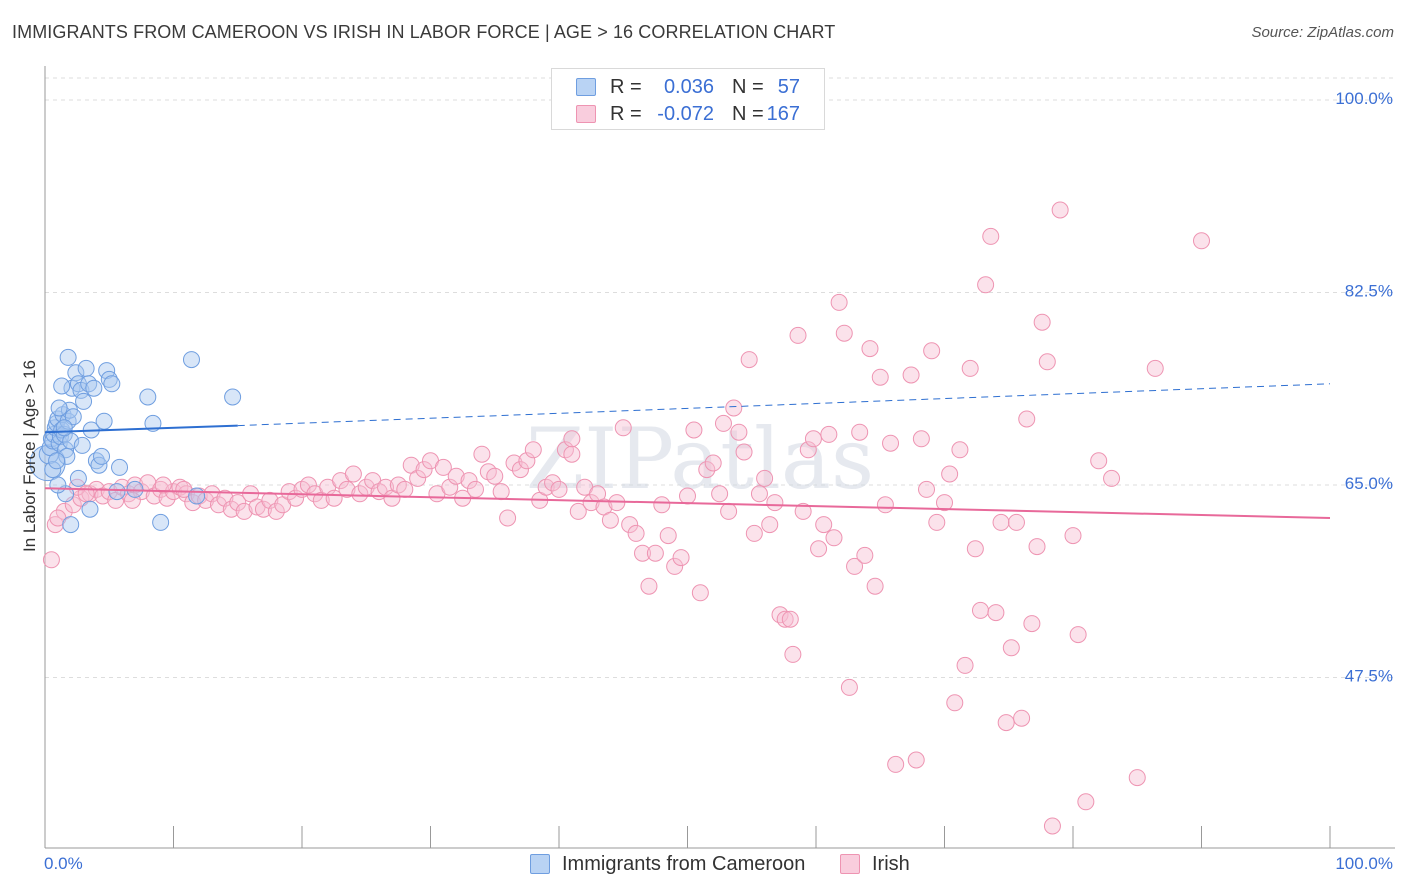 The image size is (1406, 892). What do you see at coordinates (63, 863) in the screenshot?
I see `x-tick-label: 0.0%` at bounding box center [63, 863].